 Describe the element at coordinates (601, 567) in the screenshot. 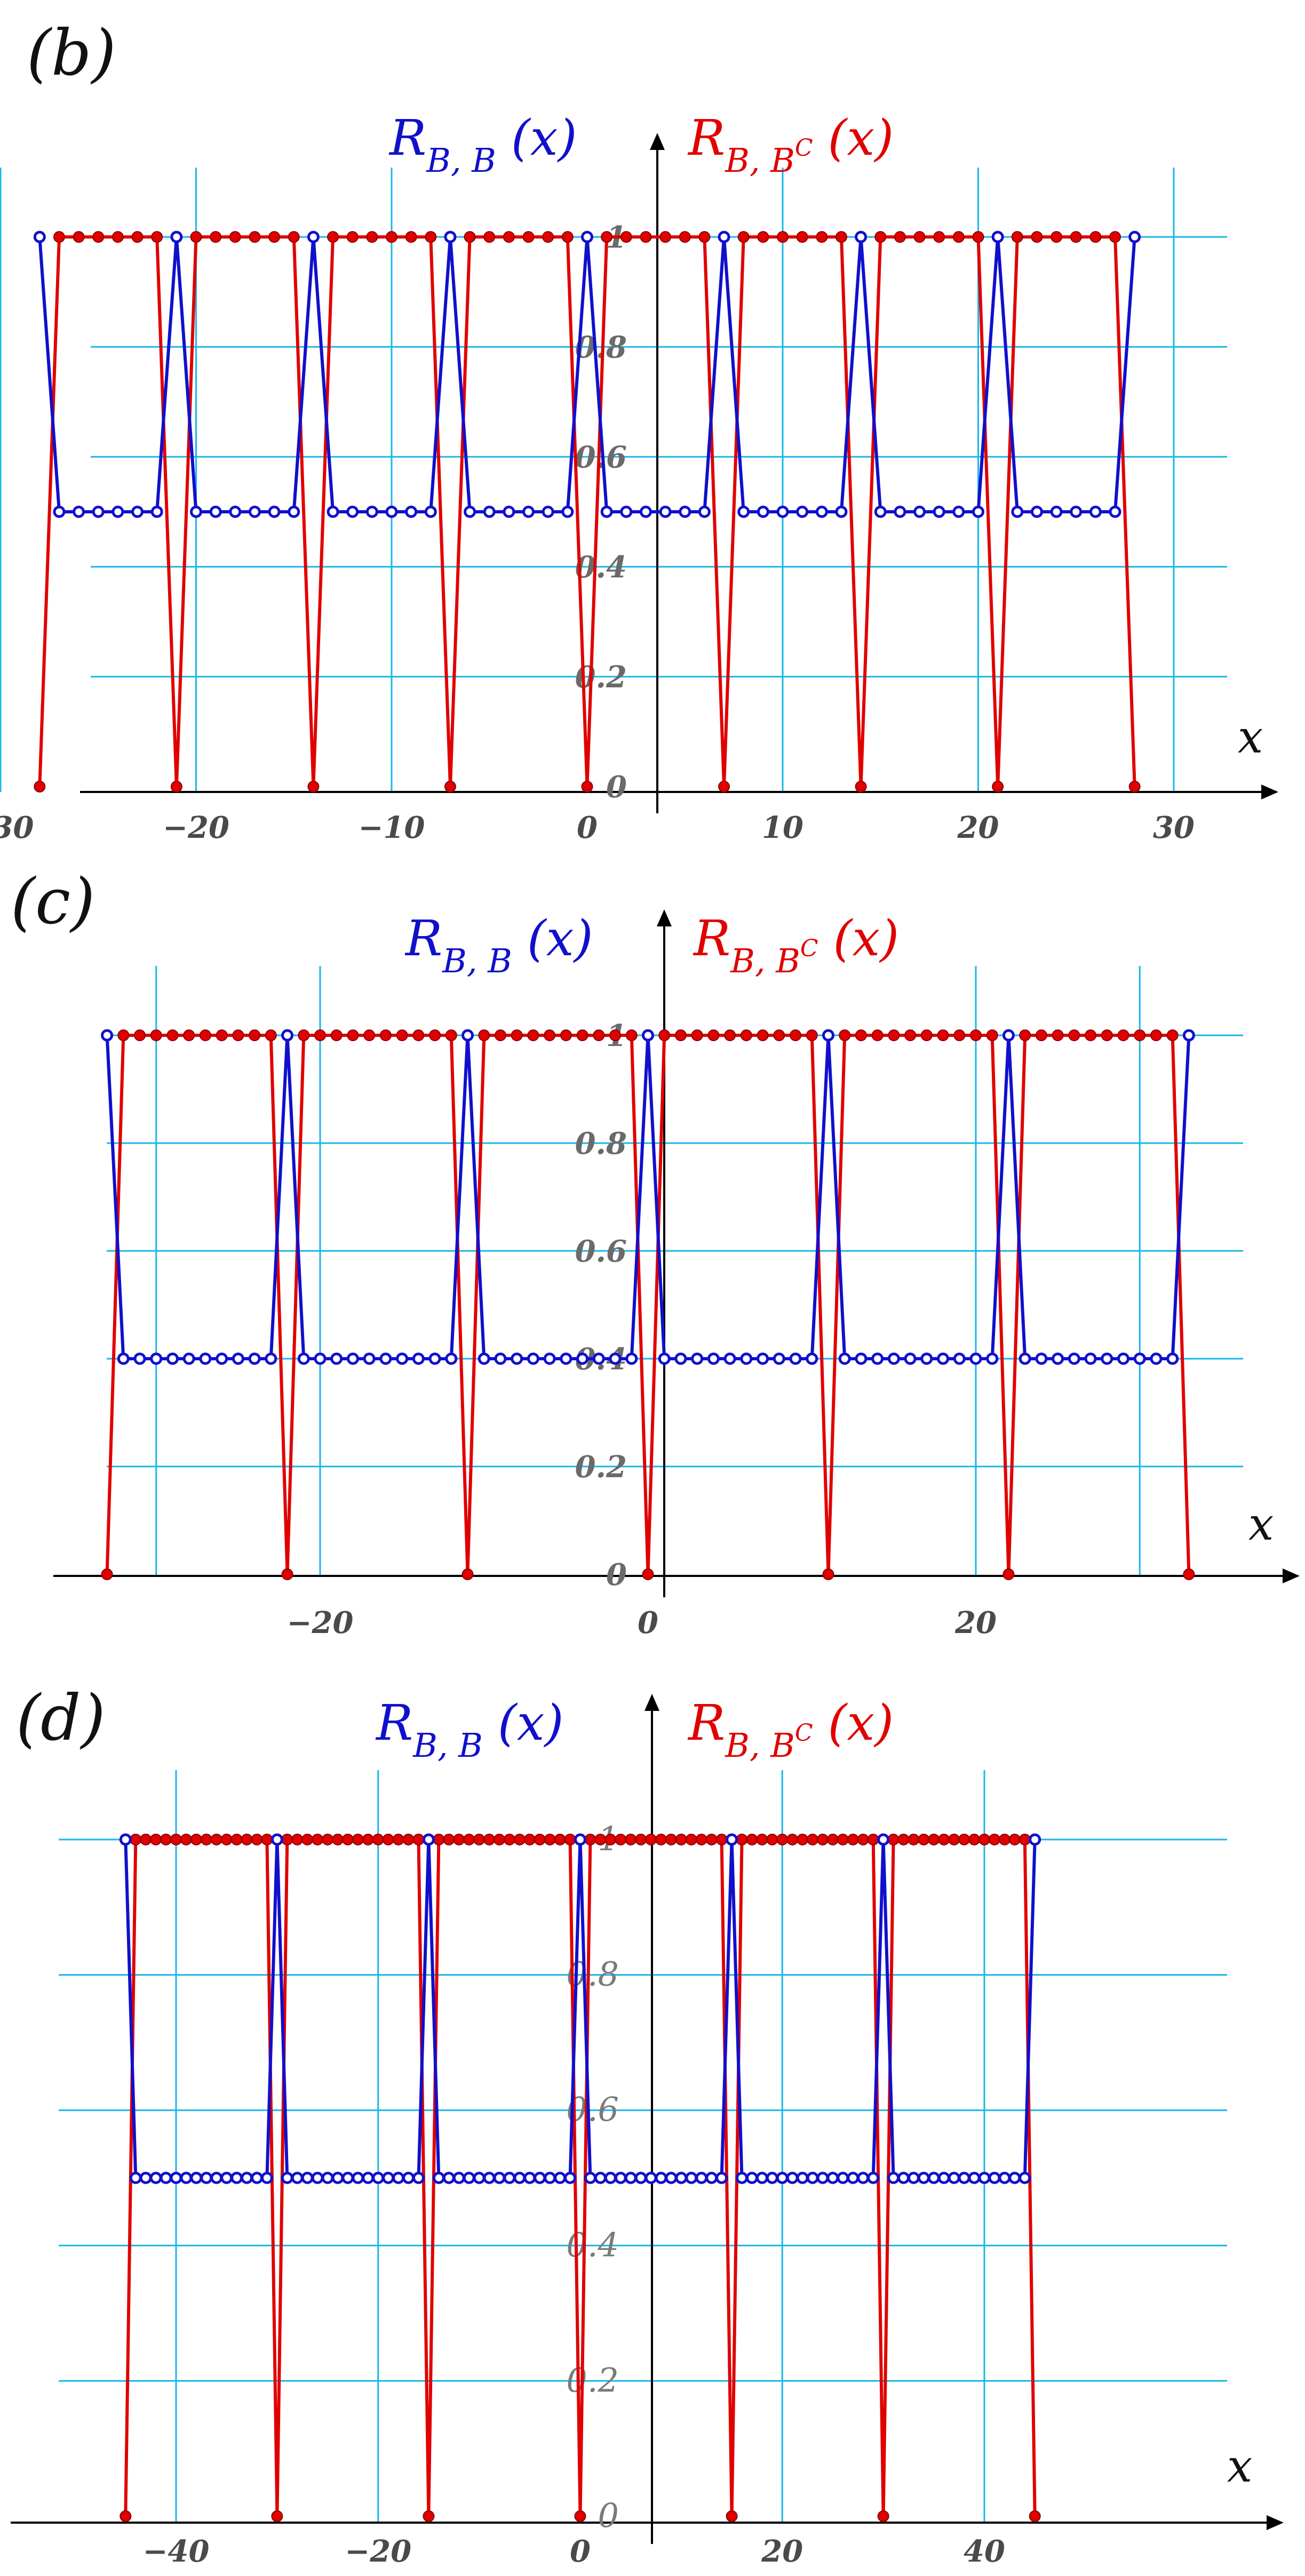

I see `y-tick-label: 0.4` at that location.